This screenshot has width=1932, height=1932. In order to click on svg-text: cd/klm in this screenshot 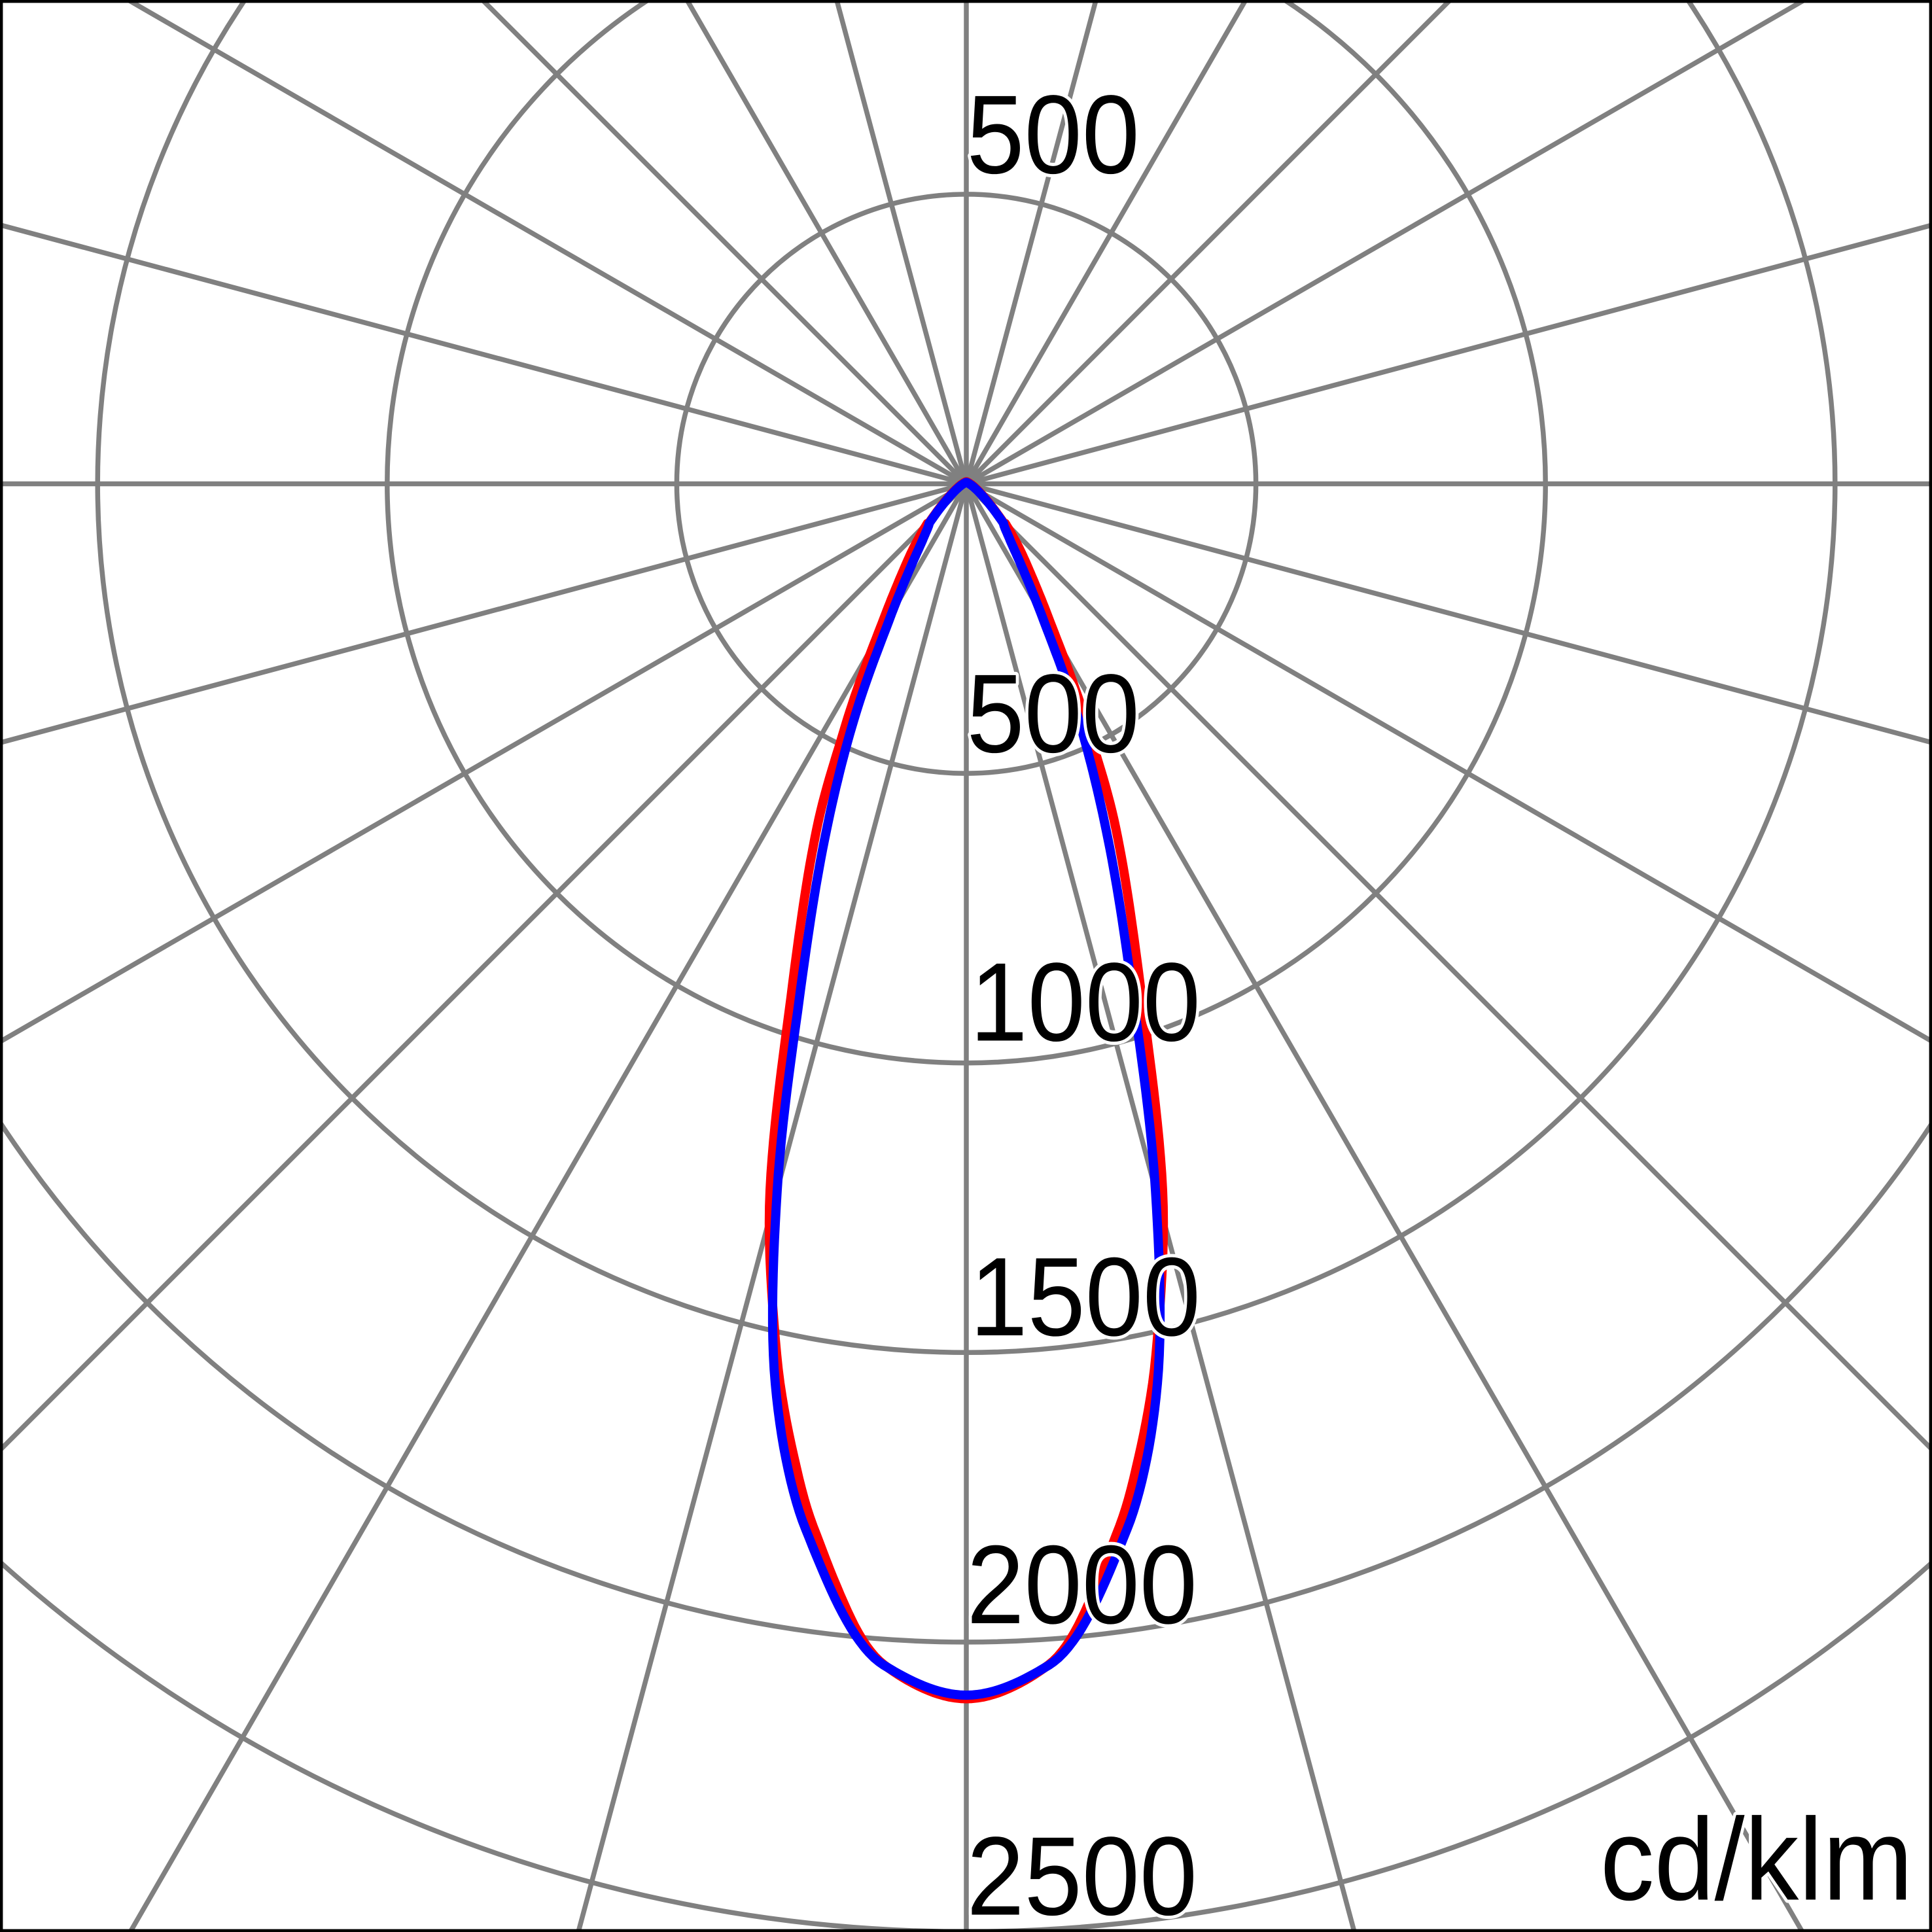, I will do `click(1756, 1860)`.